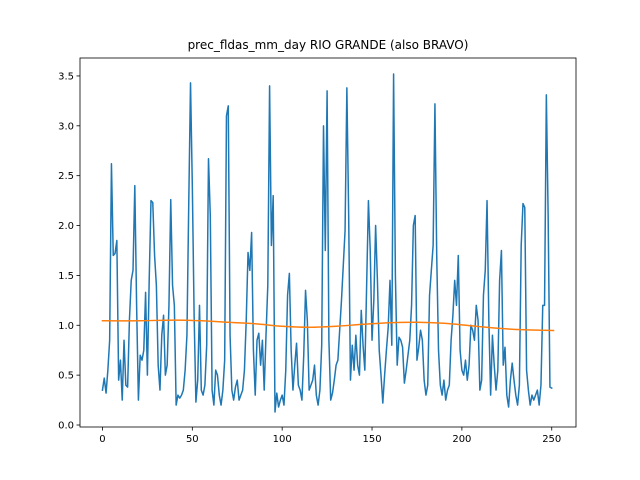 This screenshot has width=640, height=480. What do you see at coordinates (69, 251) in the screenshot?
I see `y-axis: 0.0 0.5 1.0 1.5 2.0 2.5 3.0 3.5` at bounding box center [69, 251].